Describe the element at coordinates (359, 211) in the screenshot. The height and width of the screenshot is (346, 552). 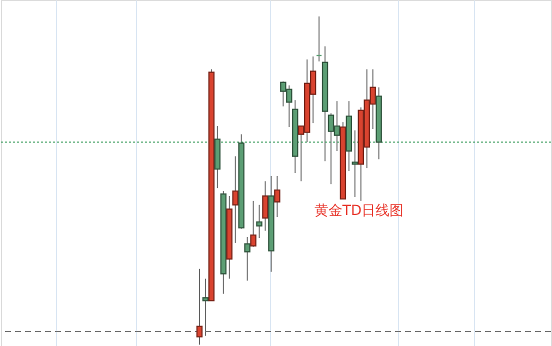
I see `annotation: 黄金TD日线图` at that location.